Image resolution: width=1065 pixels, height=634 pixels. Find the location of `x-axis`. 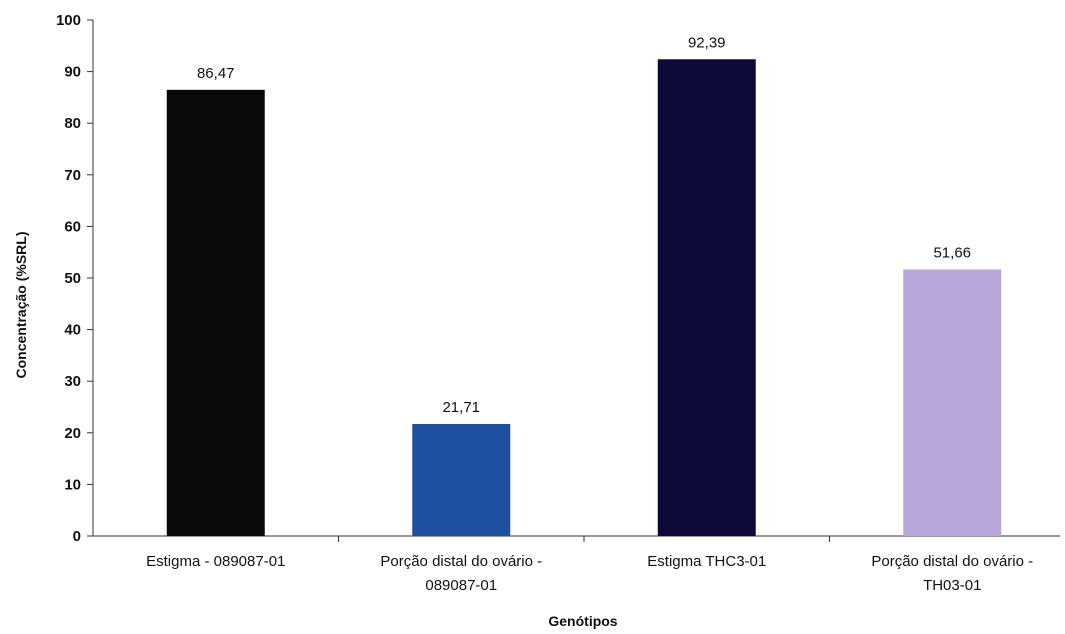

x-axis is located at coordinates (576, 538).